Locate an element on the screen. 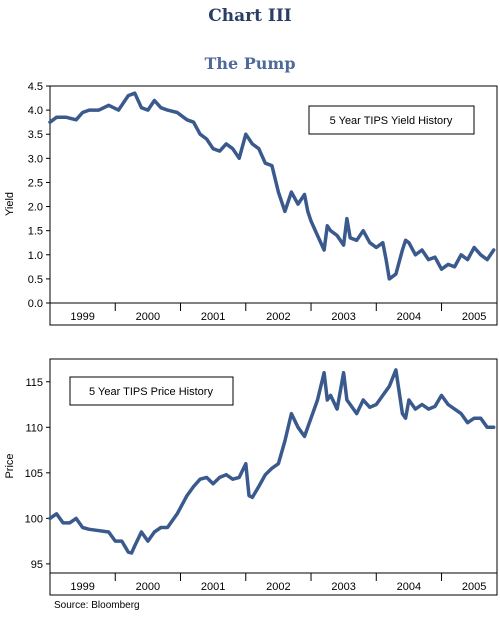 This screenshot has width=500, height=619. yield-x-axis-band is located at coordinates (273, 314).